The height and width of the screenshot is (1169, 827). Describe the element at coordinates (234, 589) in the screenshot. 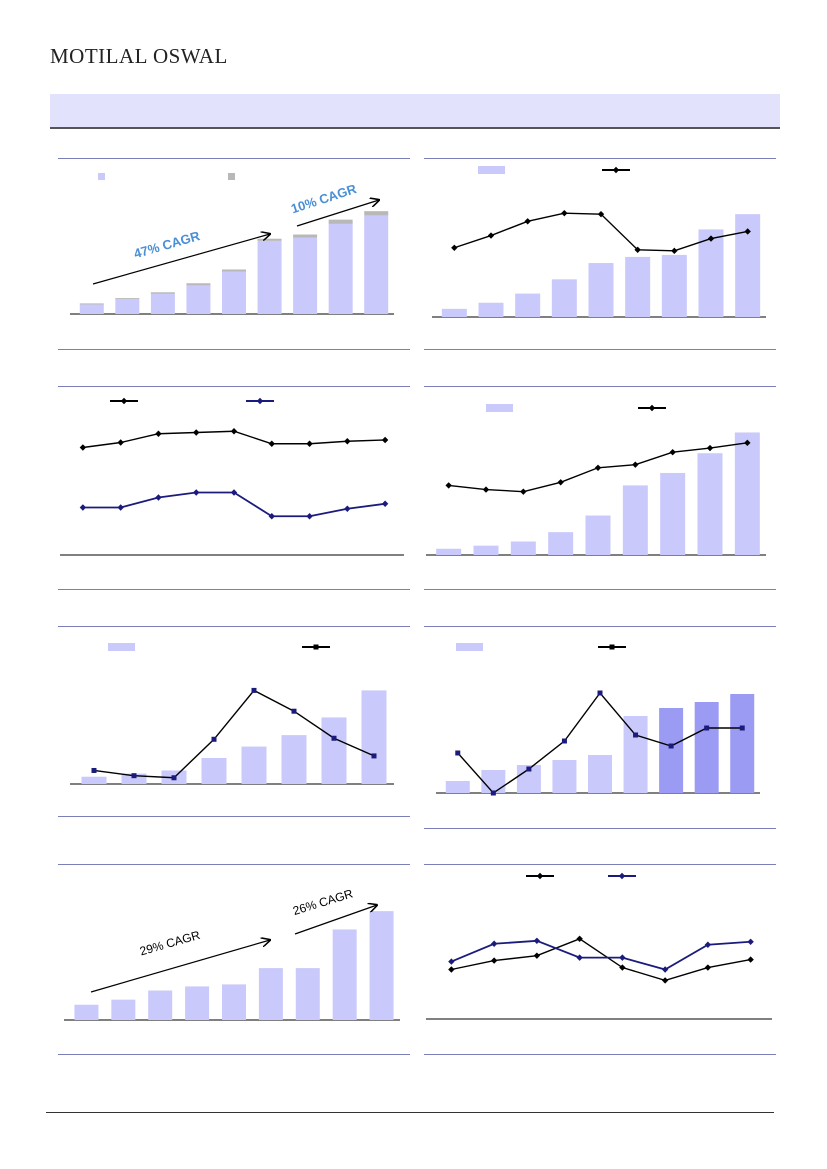

I see `panel-3-bottom-rule` at that location.